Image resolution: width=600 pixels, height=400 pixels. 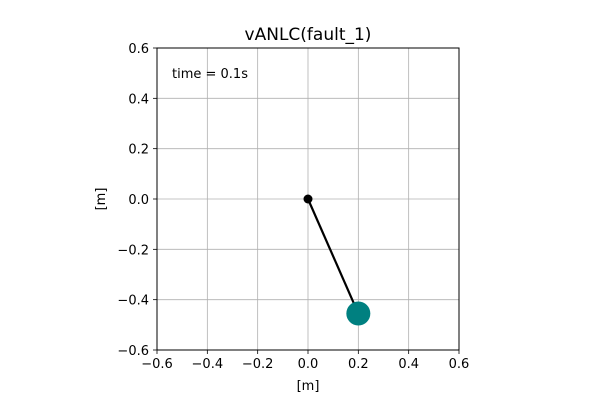 I want to click on y-tick-label-4: 0.2, so click(x=138, y=150).